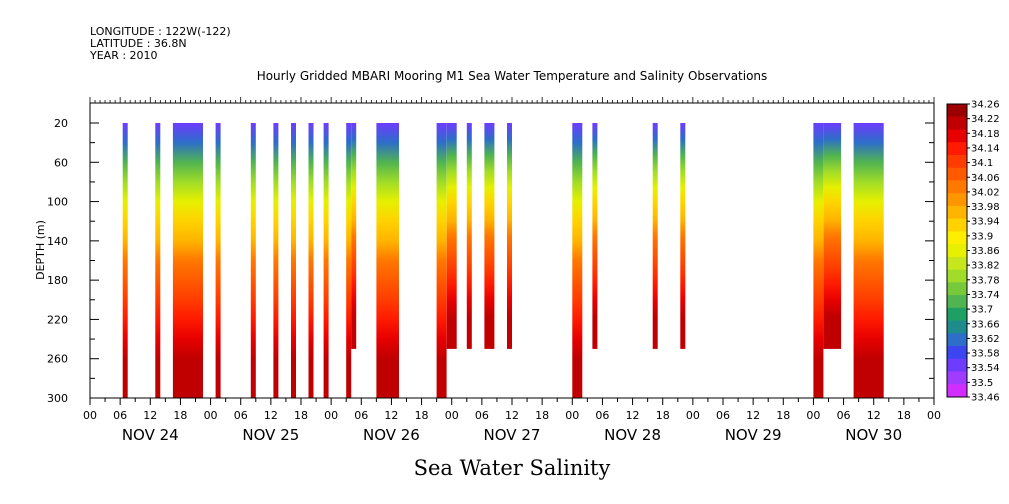 This screenshot has width=1009, height=504. Describe the element at coordinates (985, 339) in the screenshot. I see `colorbar-label: 33.62` at that location.